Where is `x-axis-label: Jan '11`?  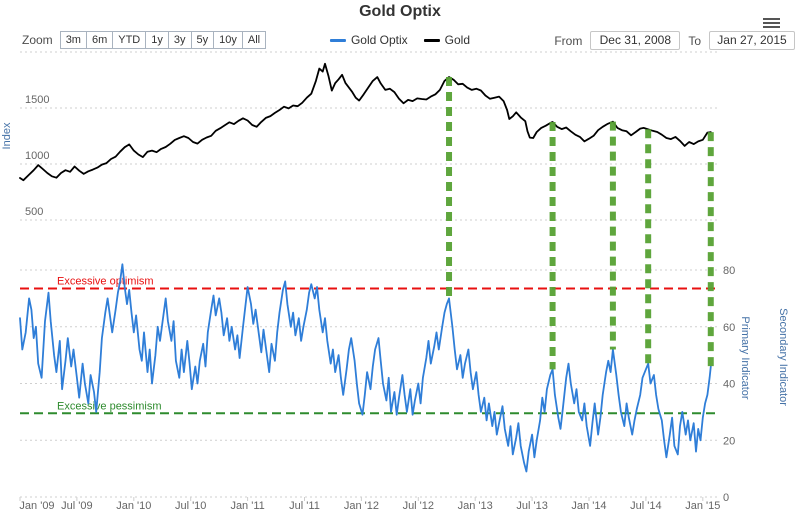 x-axis-label: Jan '11 is located at coordinates (247, 506).